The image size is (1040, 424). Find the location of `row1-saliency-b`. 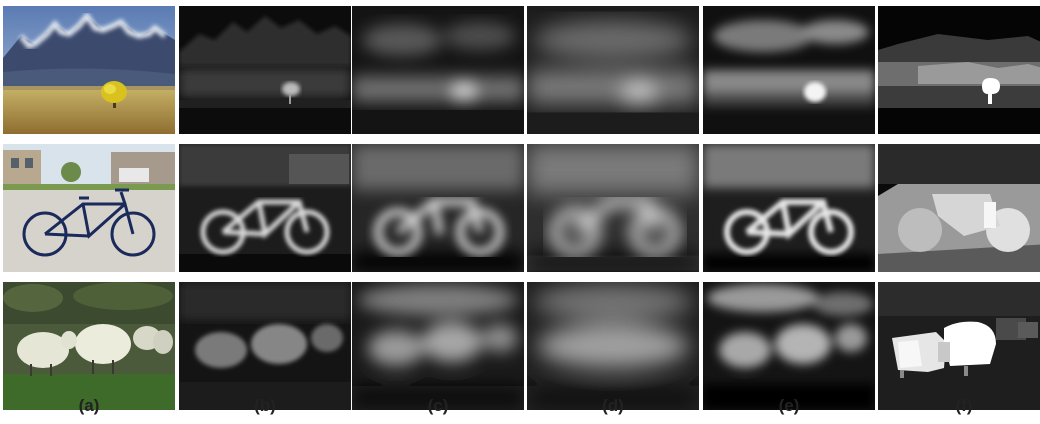

row1-saliency-b is located at coordinates (265, 70).